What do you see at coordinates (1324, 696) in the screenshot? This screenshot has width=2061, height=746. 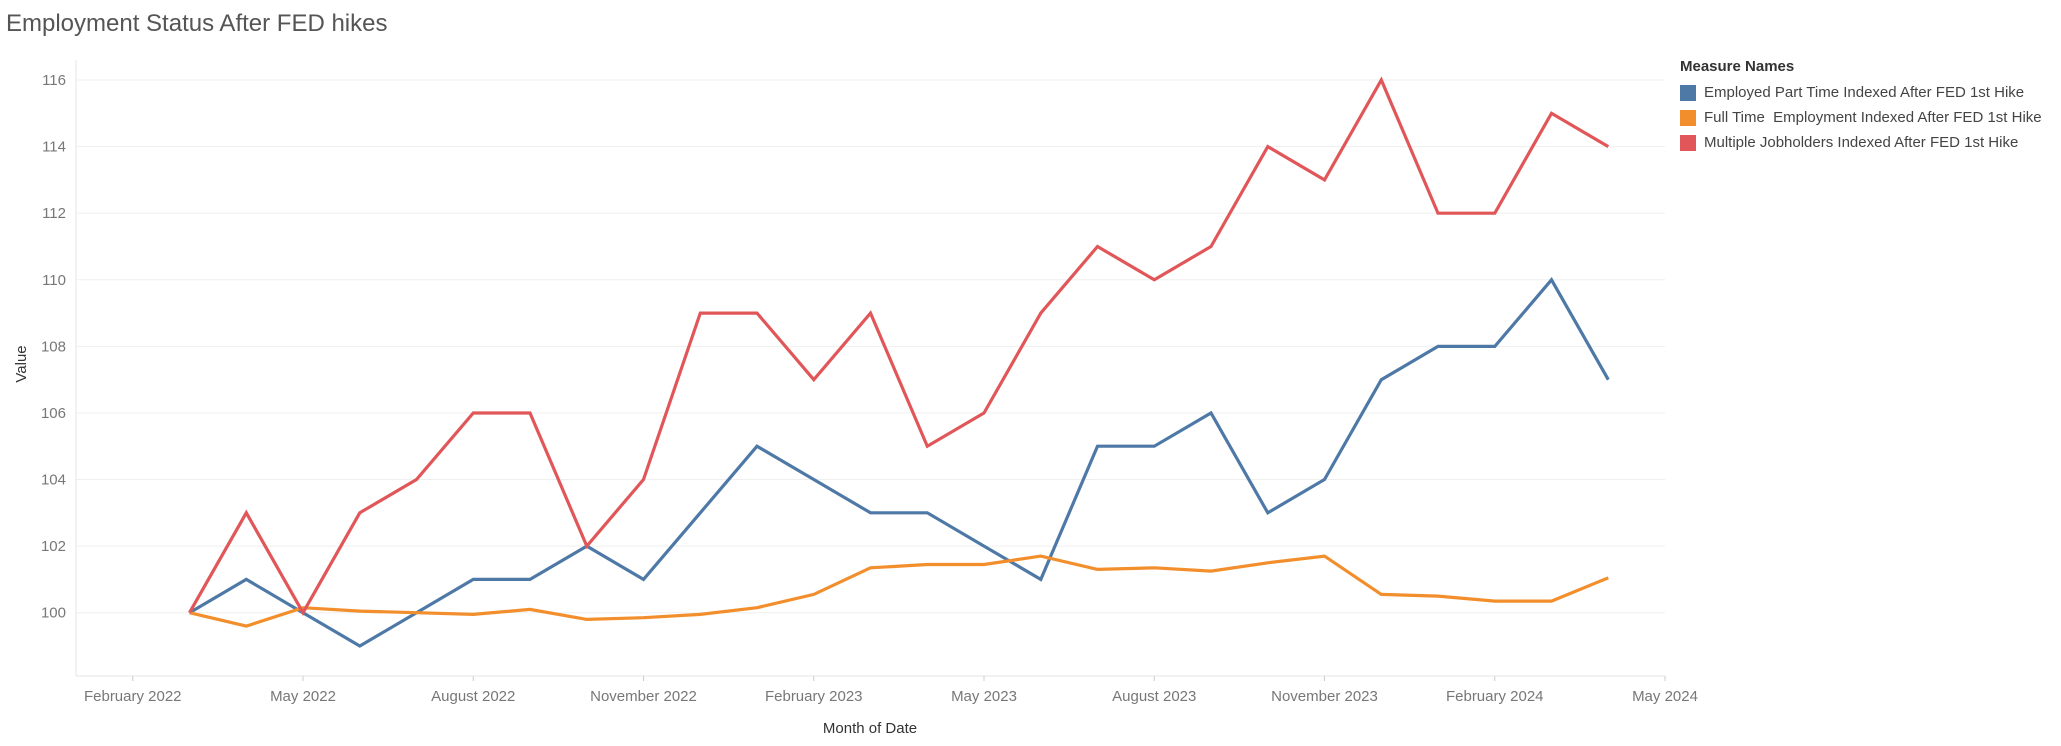 I see `x-tick-label: November 2023` at bounding box center [1324, 696].